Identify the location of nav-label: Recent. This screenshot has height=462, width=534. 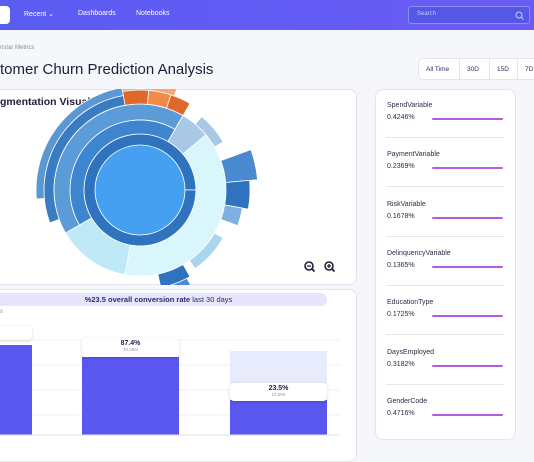
(35, 14).